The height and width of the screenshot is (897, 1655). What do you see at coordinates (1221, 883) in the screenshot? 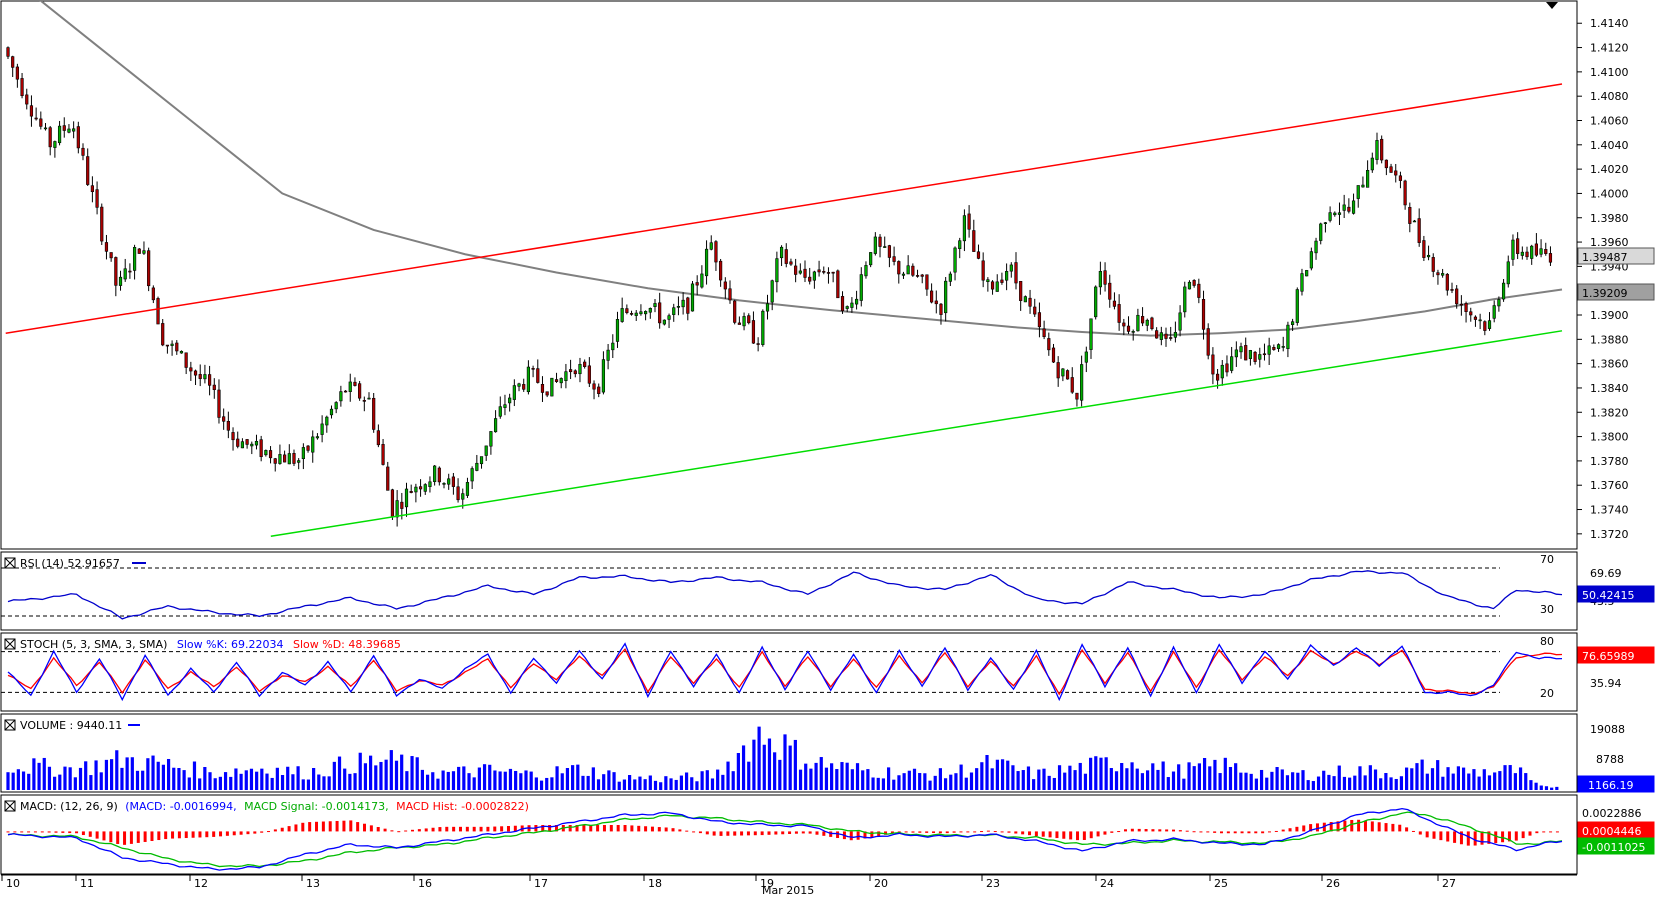
I see `x-tick-label: 25` at bounding box center [1221, 883].